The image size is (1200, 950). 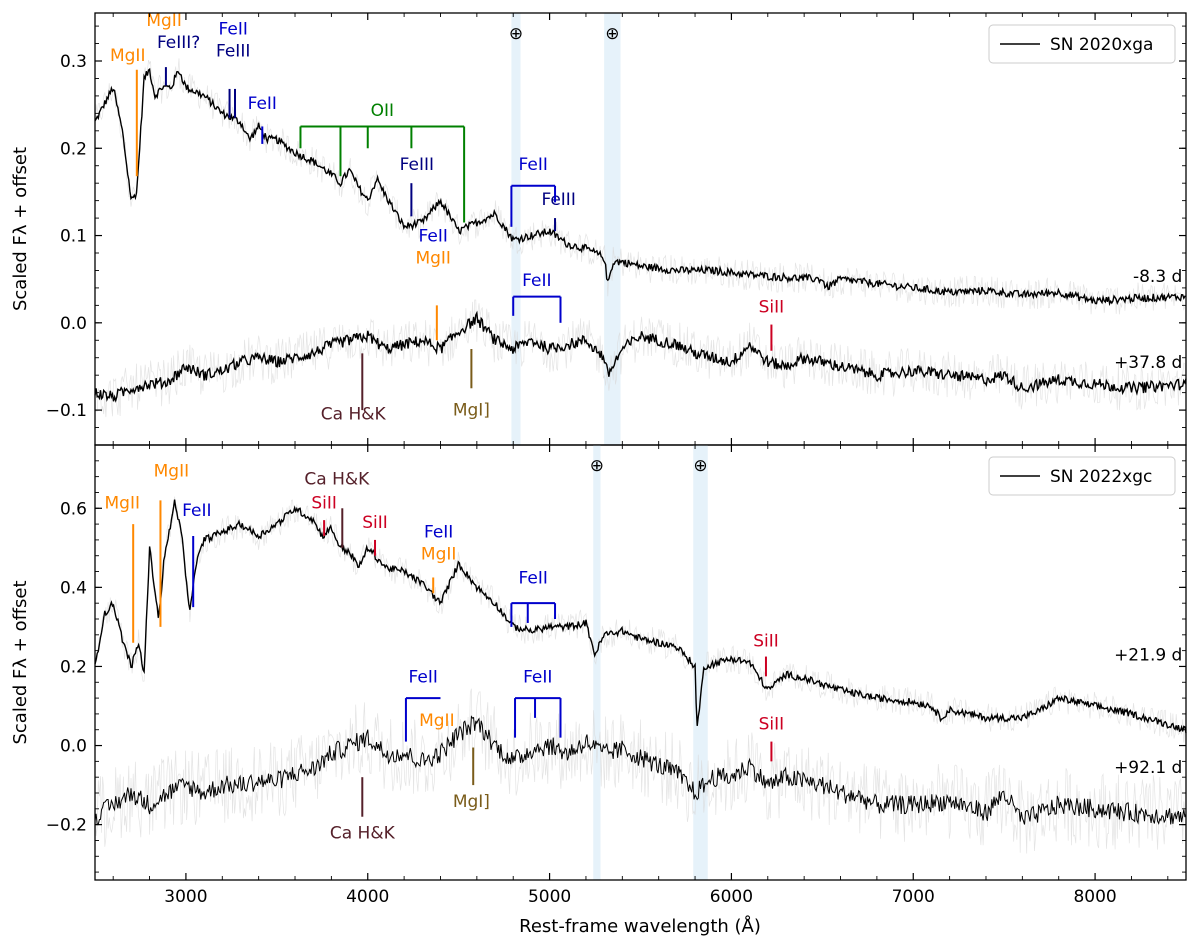 What do you see at coordinates (73, 237) in the screenshot?
I see `y-tick-label: 0.1` at bounding box center [73, 237].